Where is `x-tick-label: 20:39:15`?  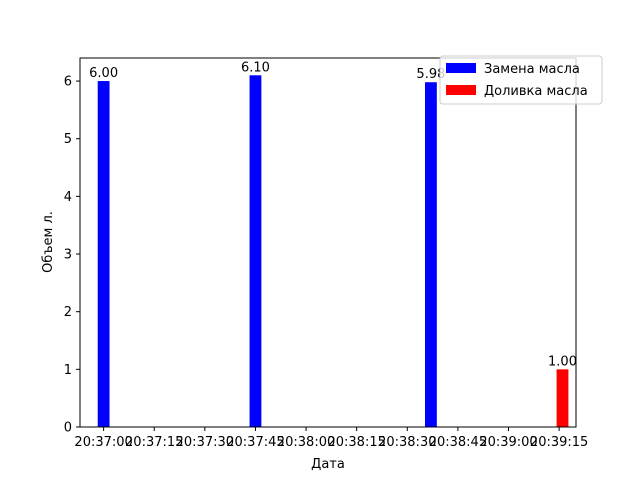 x-tick-label: 20:39:15 is located at coordinates (559, 442).